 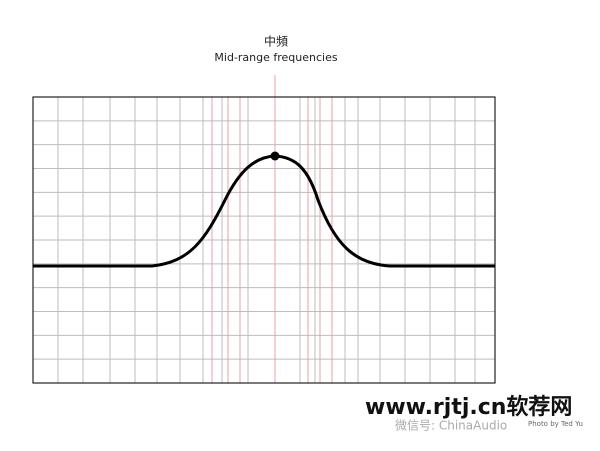 What do you see at coordinates (276, 41) in the screenshot?
I see `title: 中頻` at bounding box center [276, 41].